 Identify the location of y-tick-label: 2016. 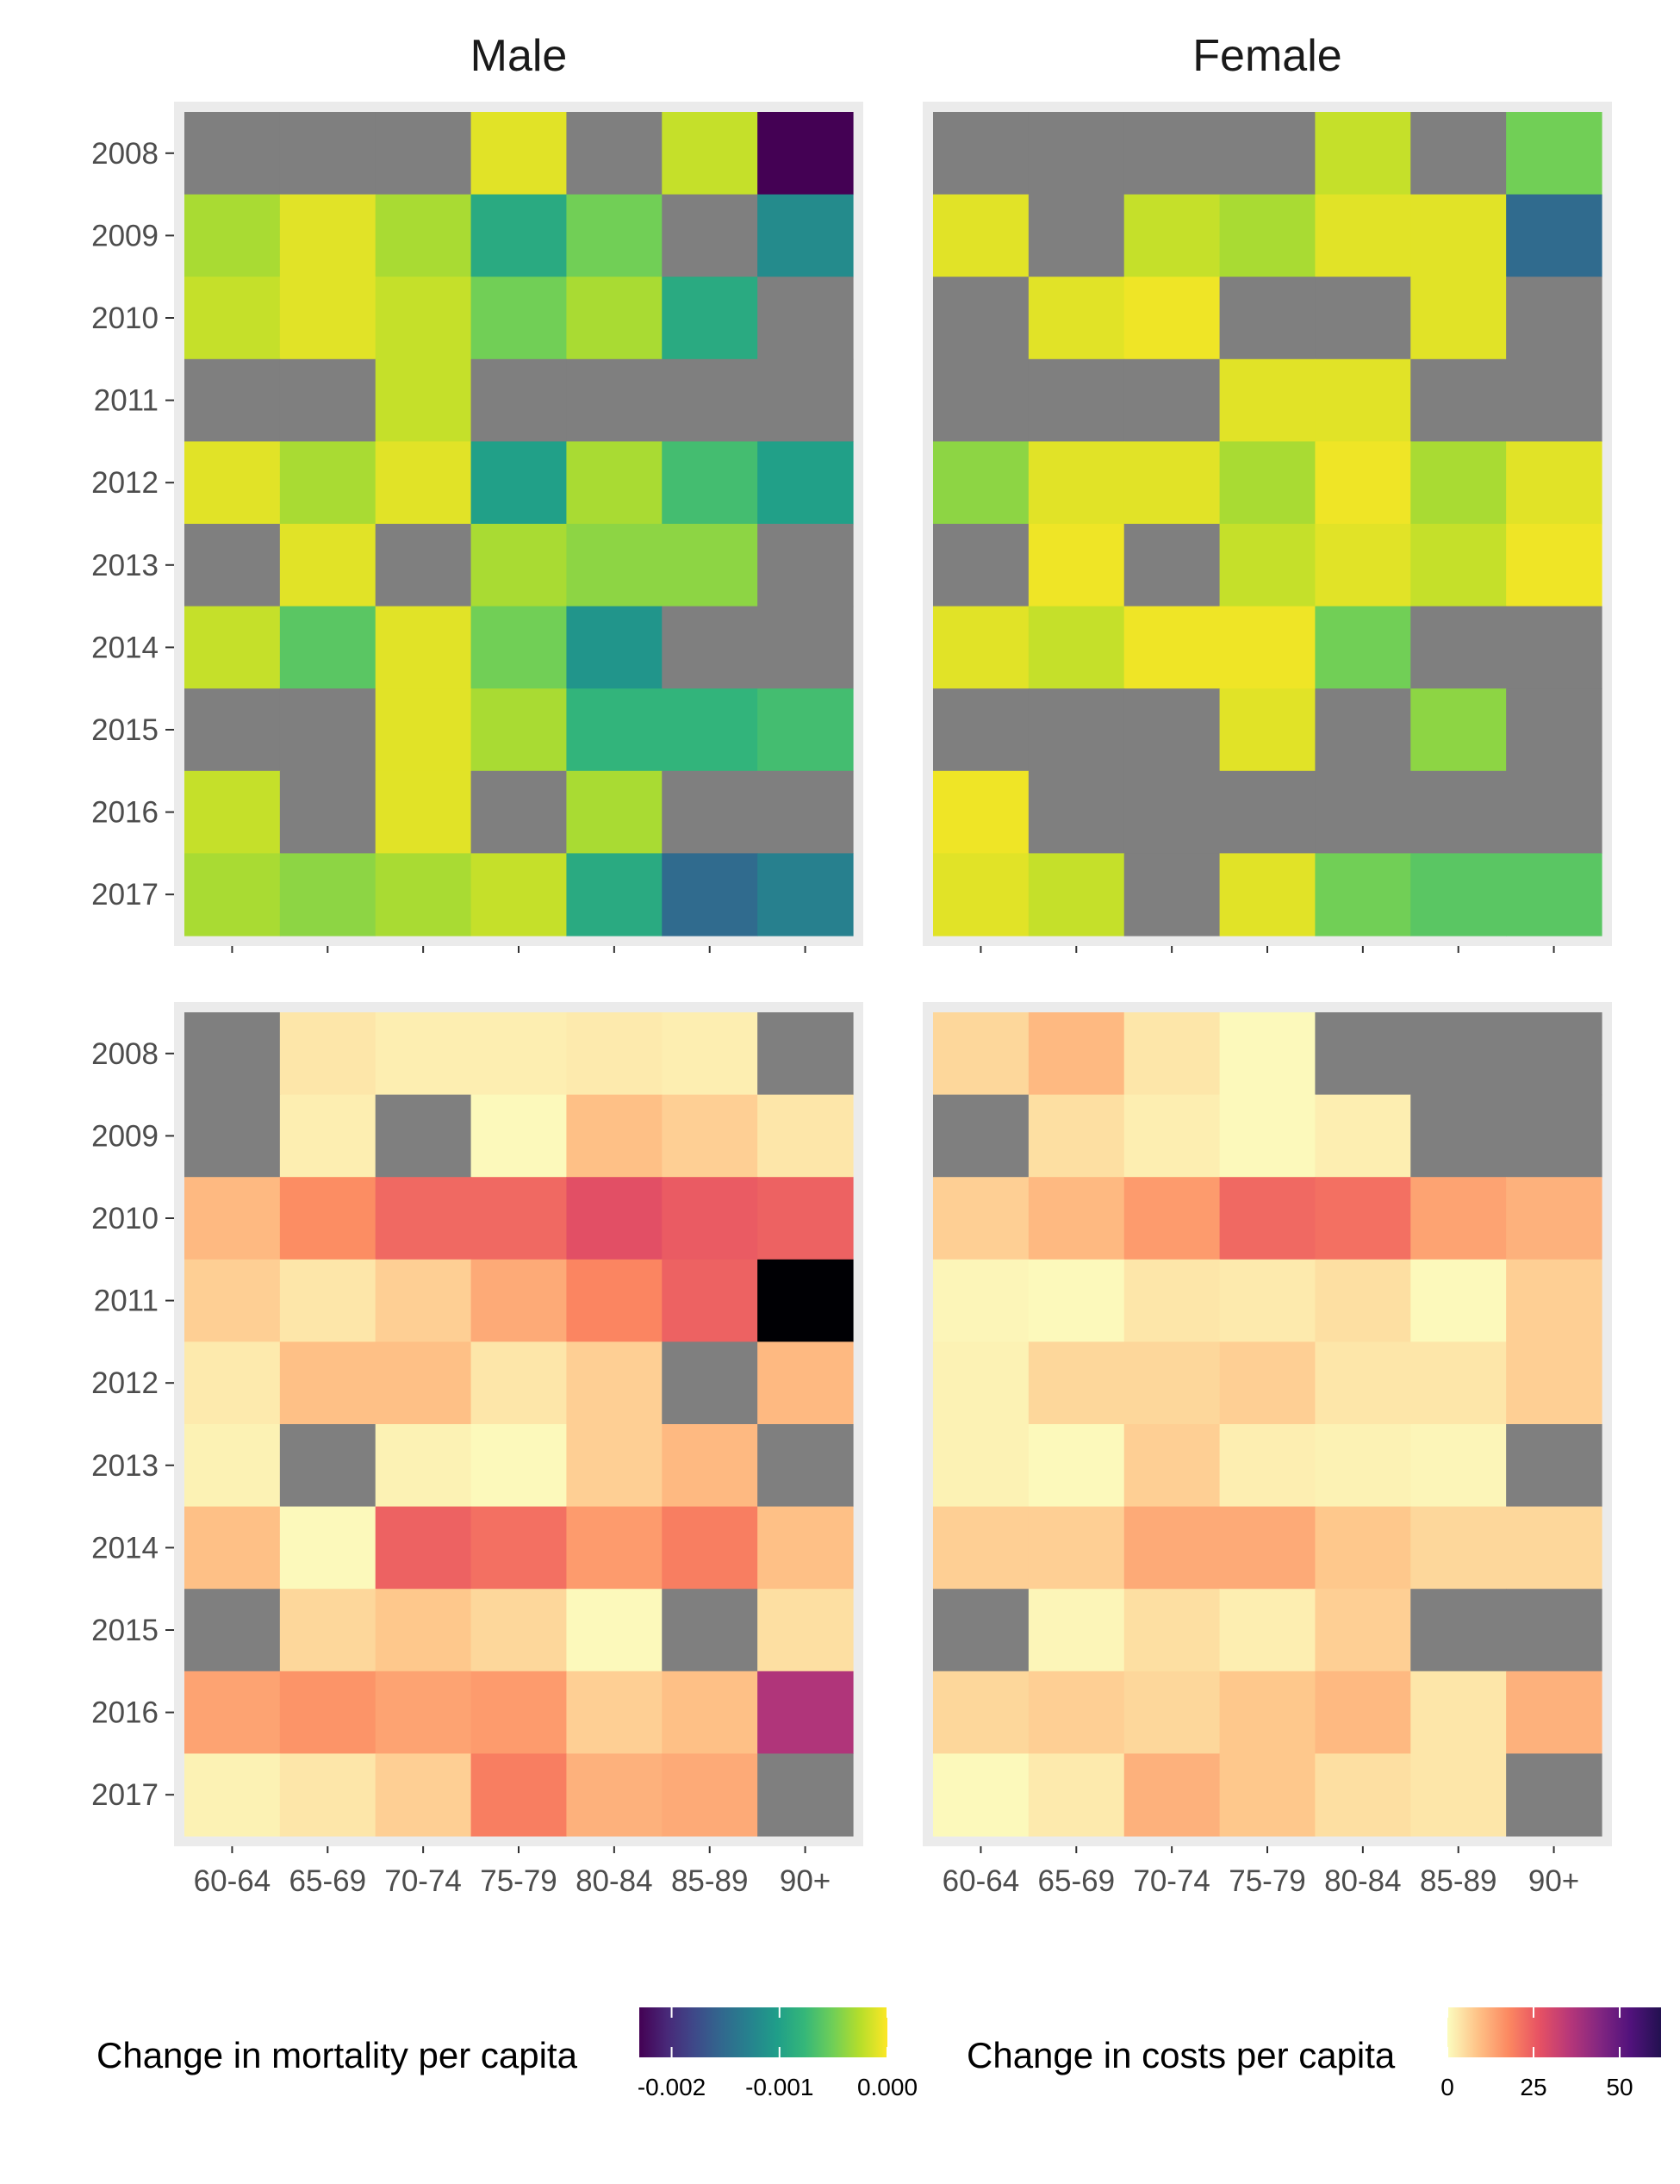
(125, 813).